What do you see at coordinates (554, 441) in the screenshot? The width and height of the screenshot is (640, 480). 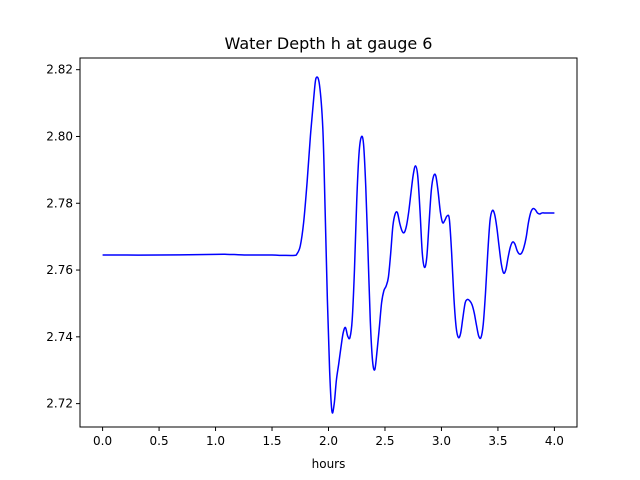 I see `x-tick-label: 4.0` at bounding box center [554, 441].